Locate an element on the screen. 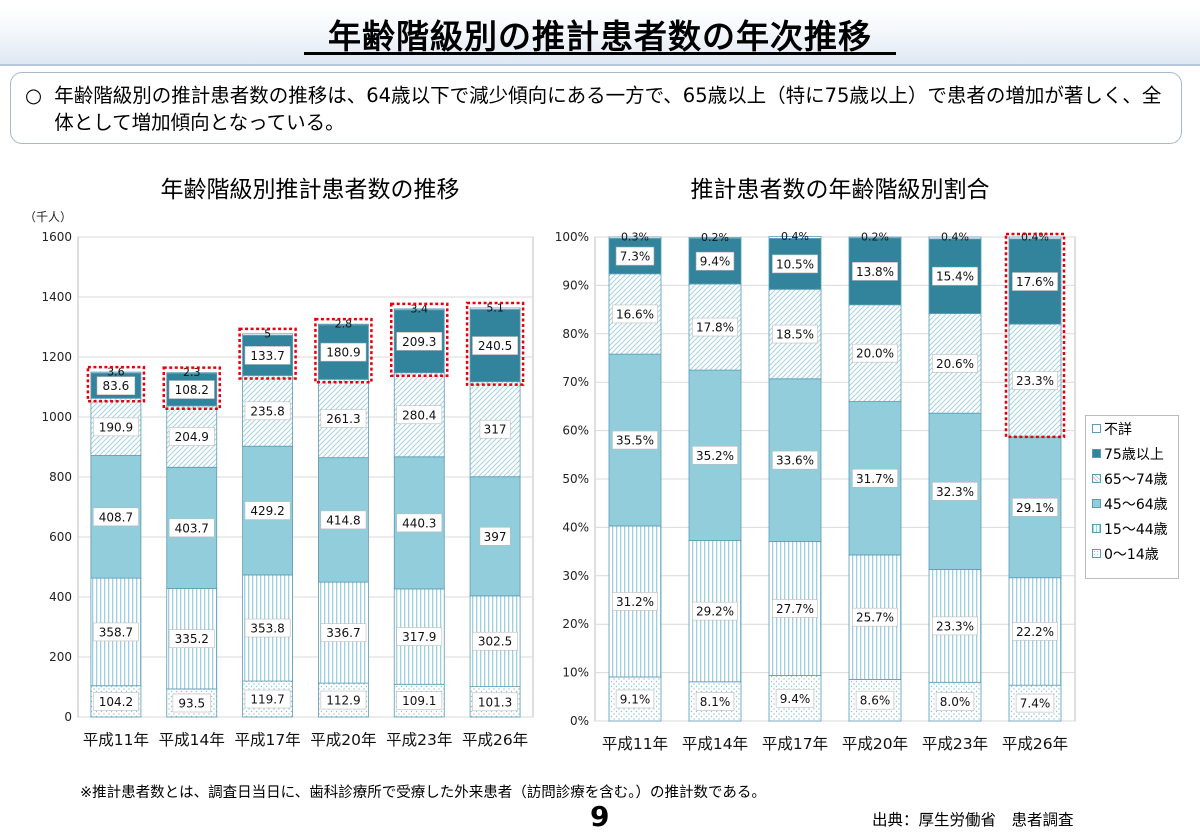 The image size is (1200, 833). legend-item: 不詳 is located at coordinates (1132, 428).